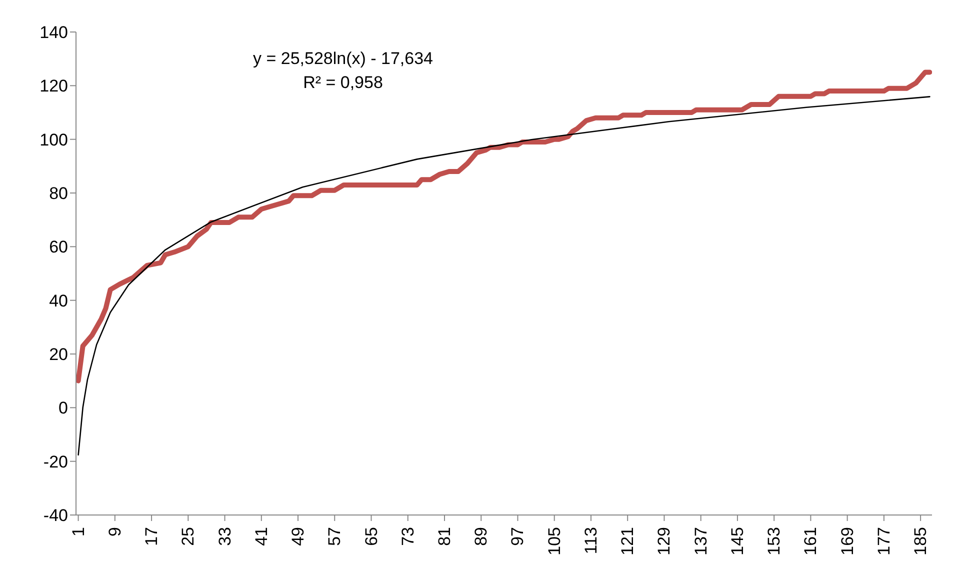  I want to click on y-tick-label: -40, so click(55, 516).